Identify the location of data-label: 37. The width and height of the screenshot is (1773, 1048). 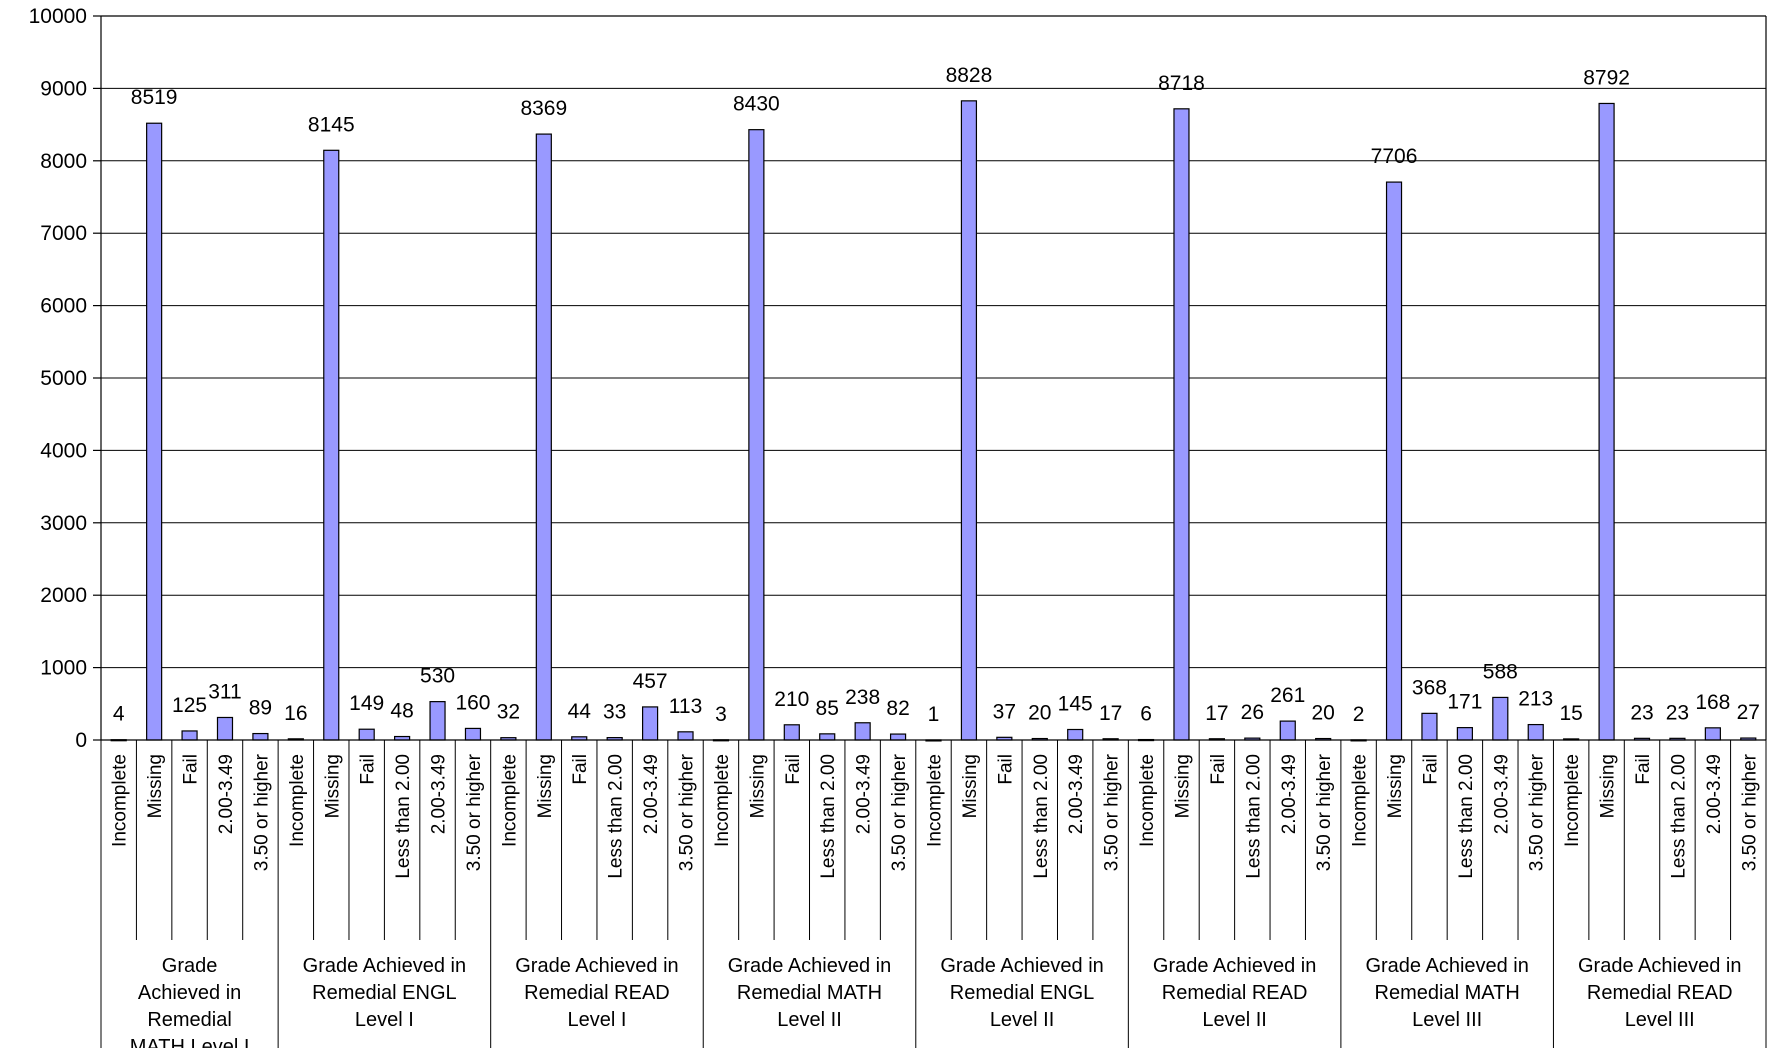
(1004, 711).